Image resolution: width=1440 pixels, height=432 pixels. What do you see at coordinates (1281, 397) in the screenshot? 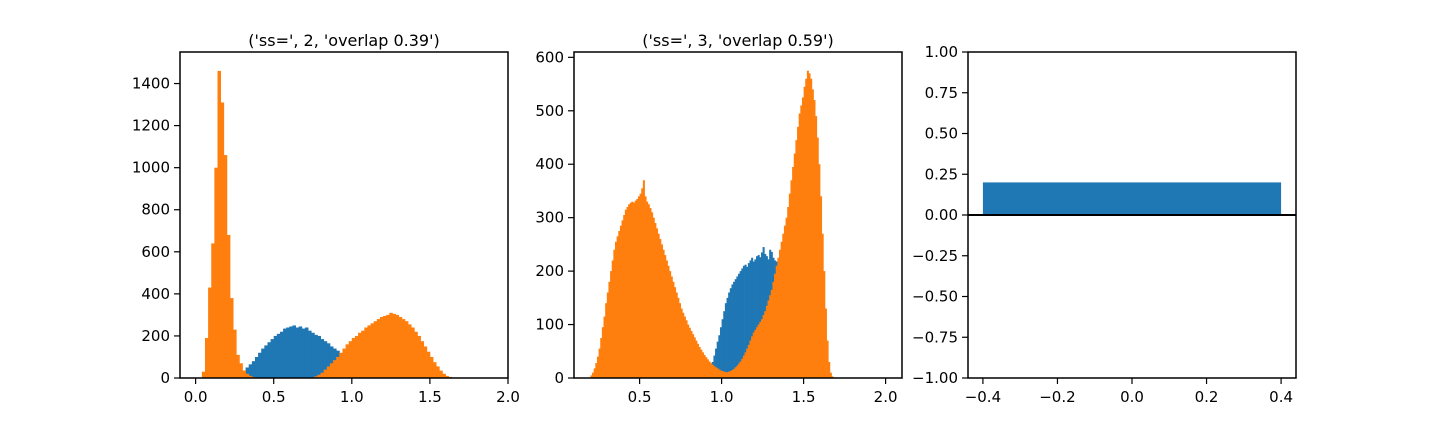
I see `x-tick-label: 0.4` at bounding box center [1281, 397].